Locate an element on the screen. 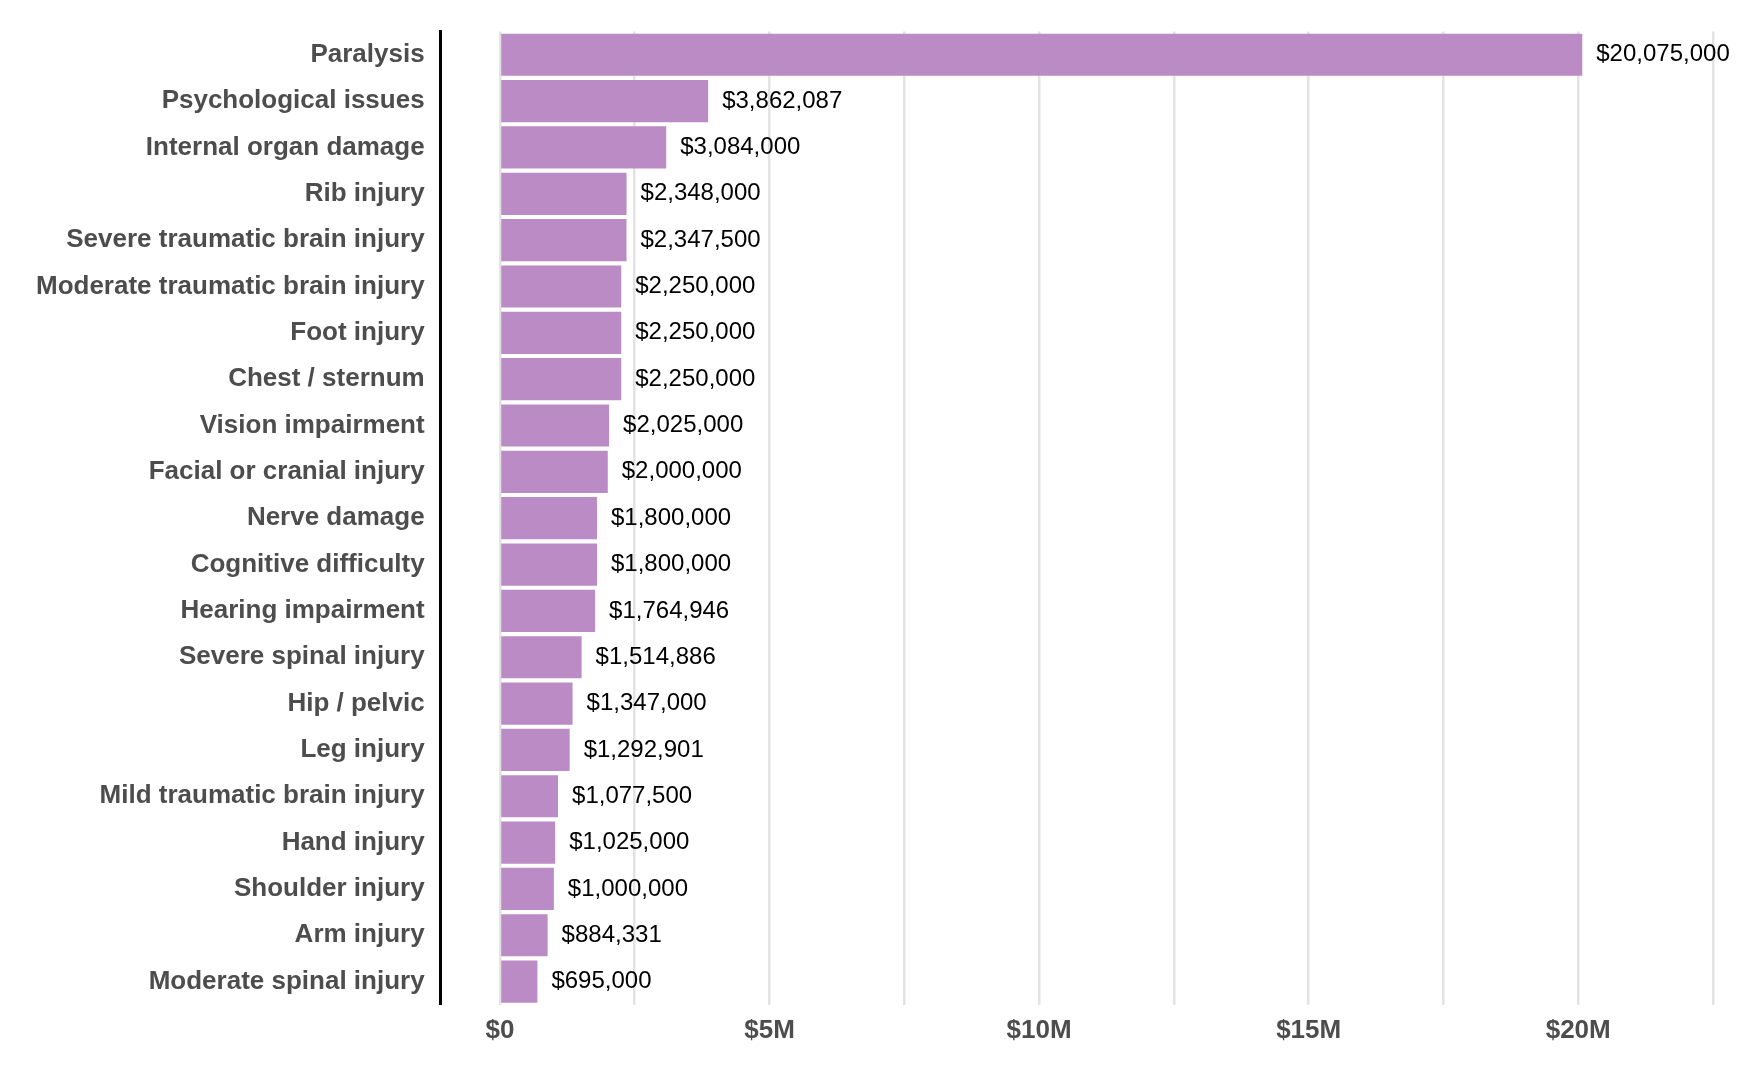 The image size is (1763, 1066). y-tick-label: Paralysis is located at coordinates (367, 52).